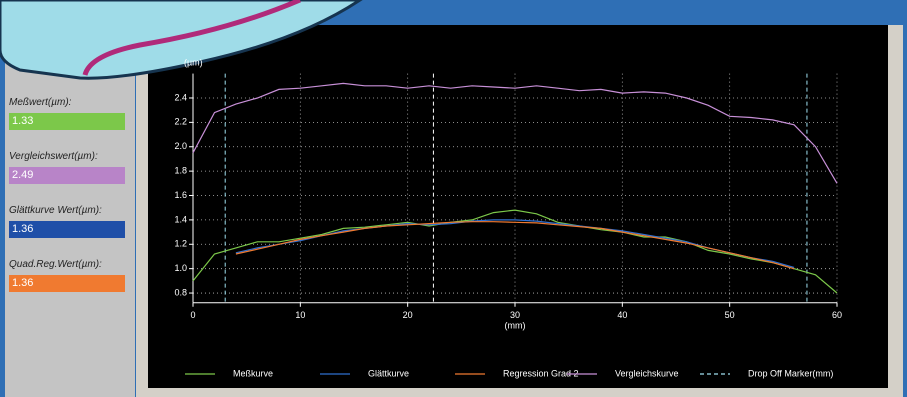 The height and width of the screenshot is (397, 907). I want to click on readout-label: Vergleichswert(µm):, so click(53, 156).